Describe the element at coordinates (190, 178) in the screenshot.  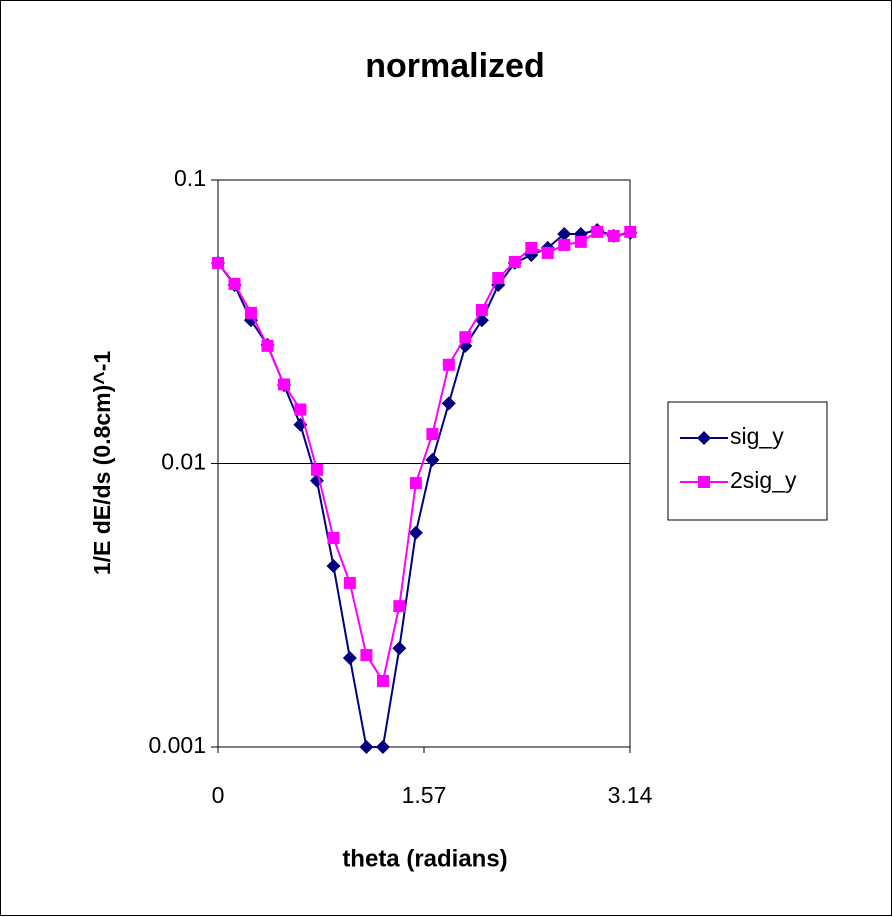
I see `y-tick-label: 0.1` at that location.